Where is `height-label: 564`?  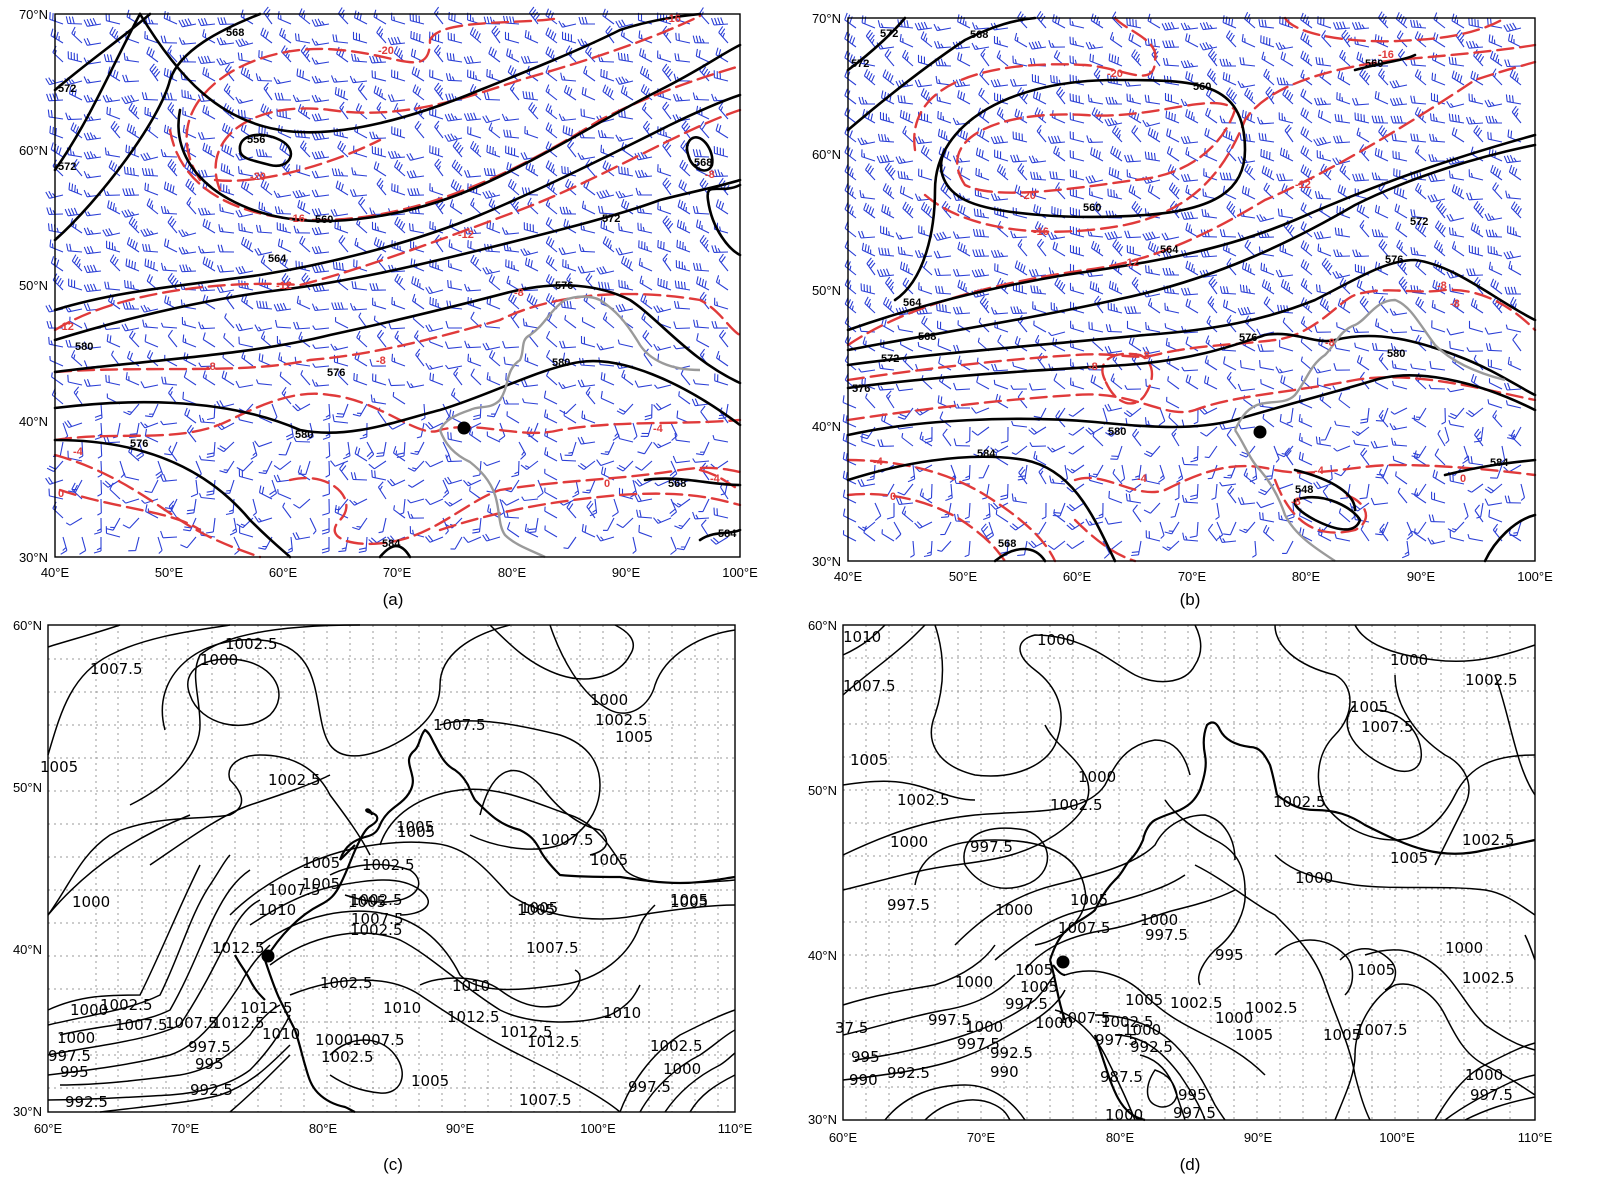 height-label: 564 is located at coordinates (277, 259).